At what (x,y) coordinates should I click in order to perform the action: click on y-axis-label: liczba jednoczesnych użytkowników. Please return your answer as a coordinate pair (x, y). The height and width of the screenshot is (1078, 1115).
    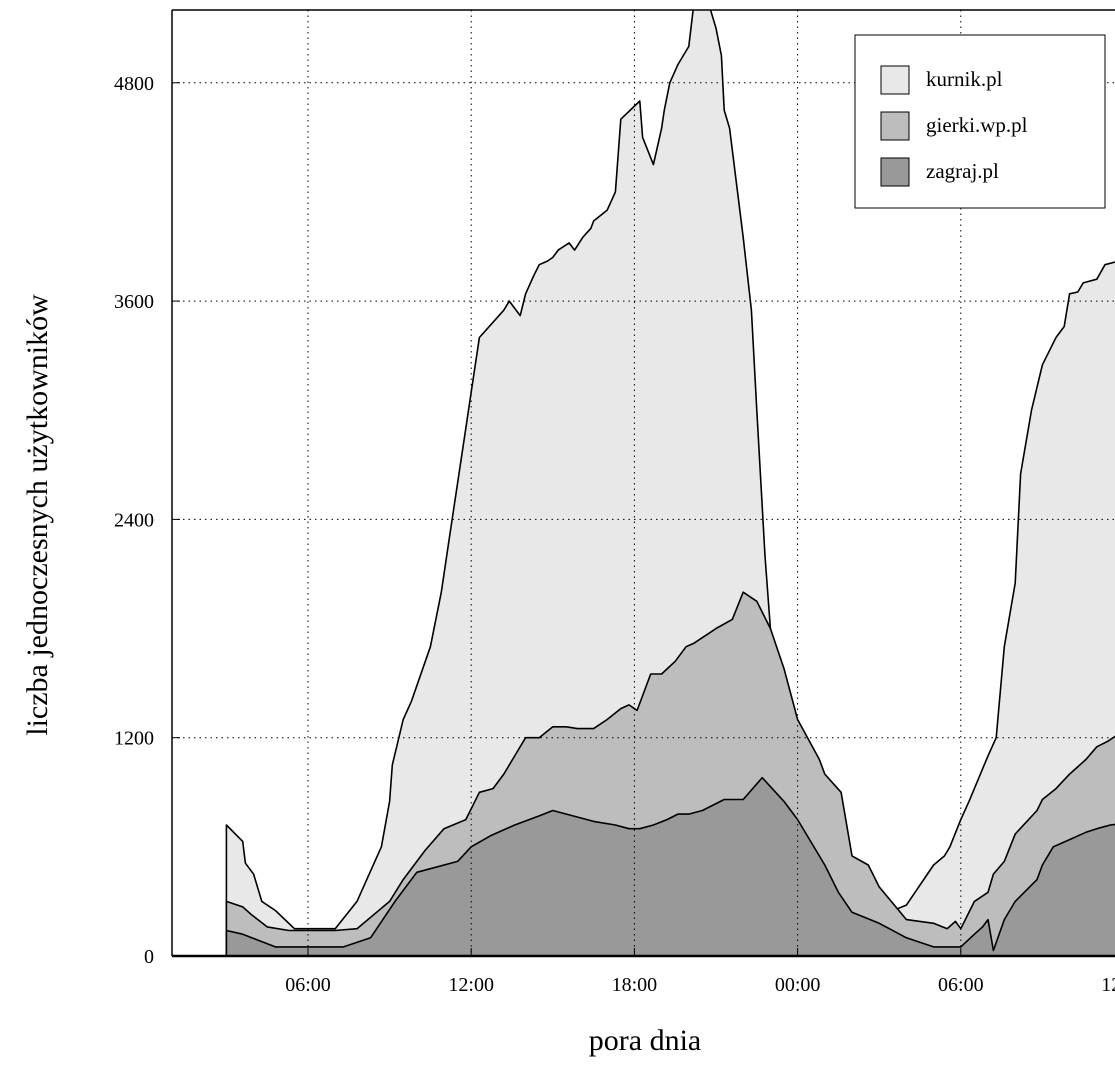
    Looking at the image, I should click on (37, 515).